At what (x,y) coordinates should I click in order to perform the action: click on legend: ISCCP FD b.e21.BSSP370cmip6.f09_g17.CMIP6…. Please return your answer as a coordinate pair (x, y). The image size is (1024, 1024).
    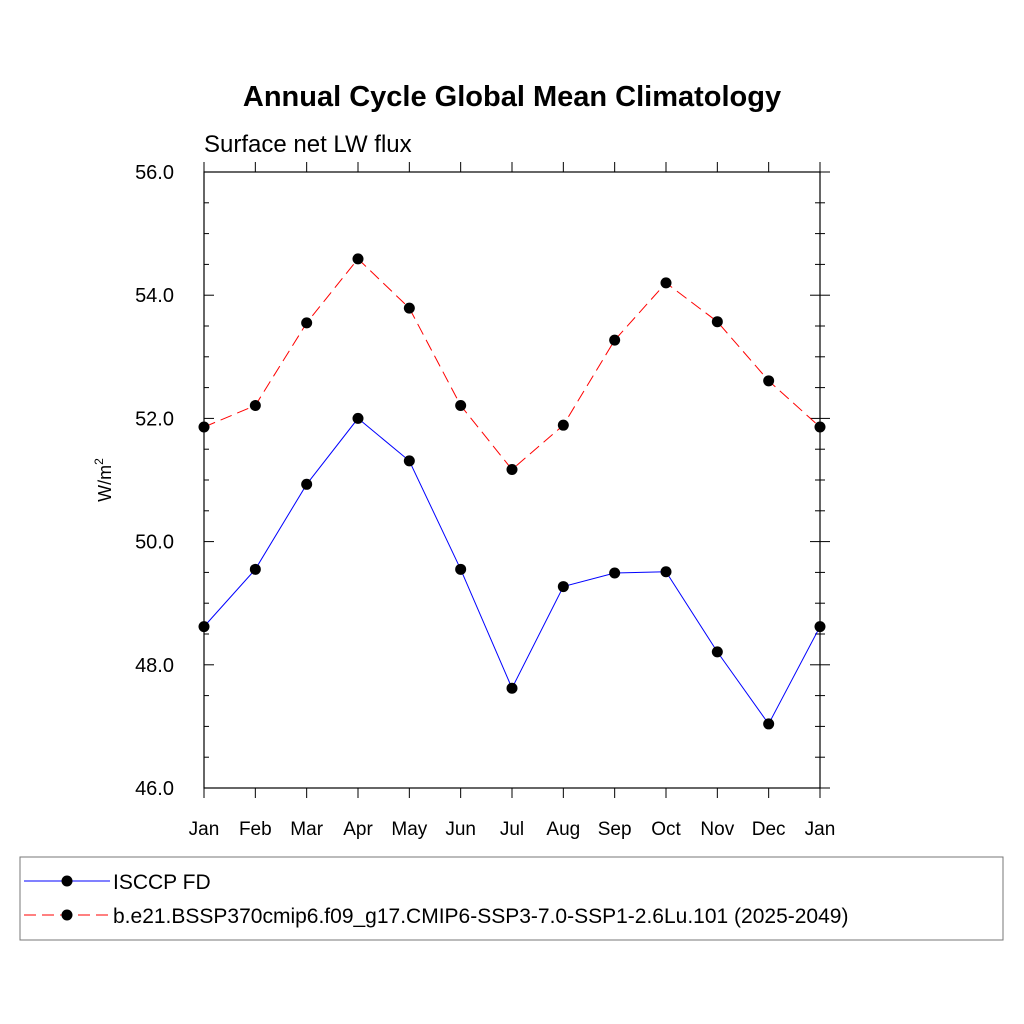
    Looking at the image, I should click on (511, 898).